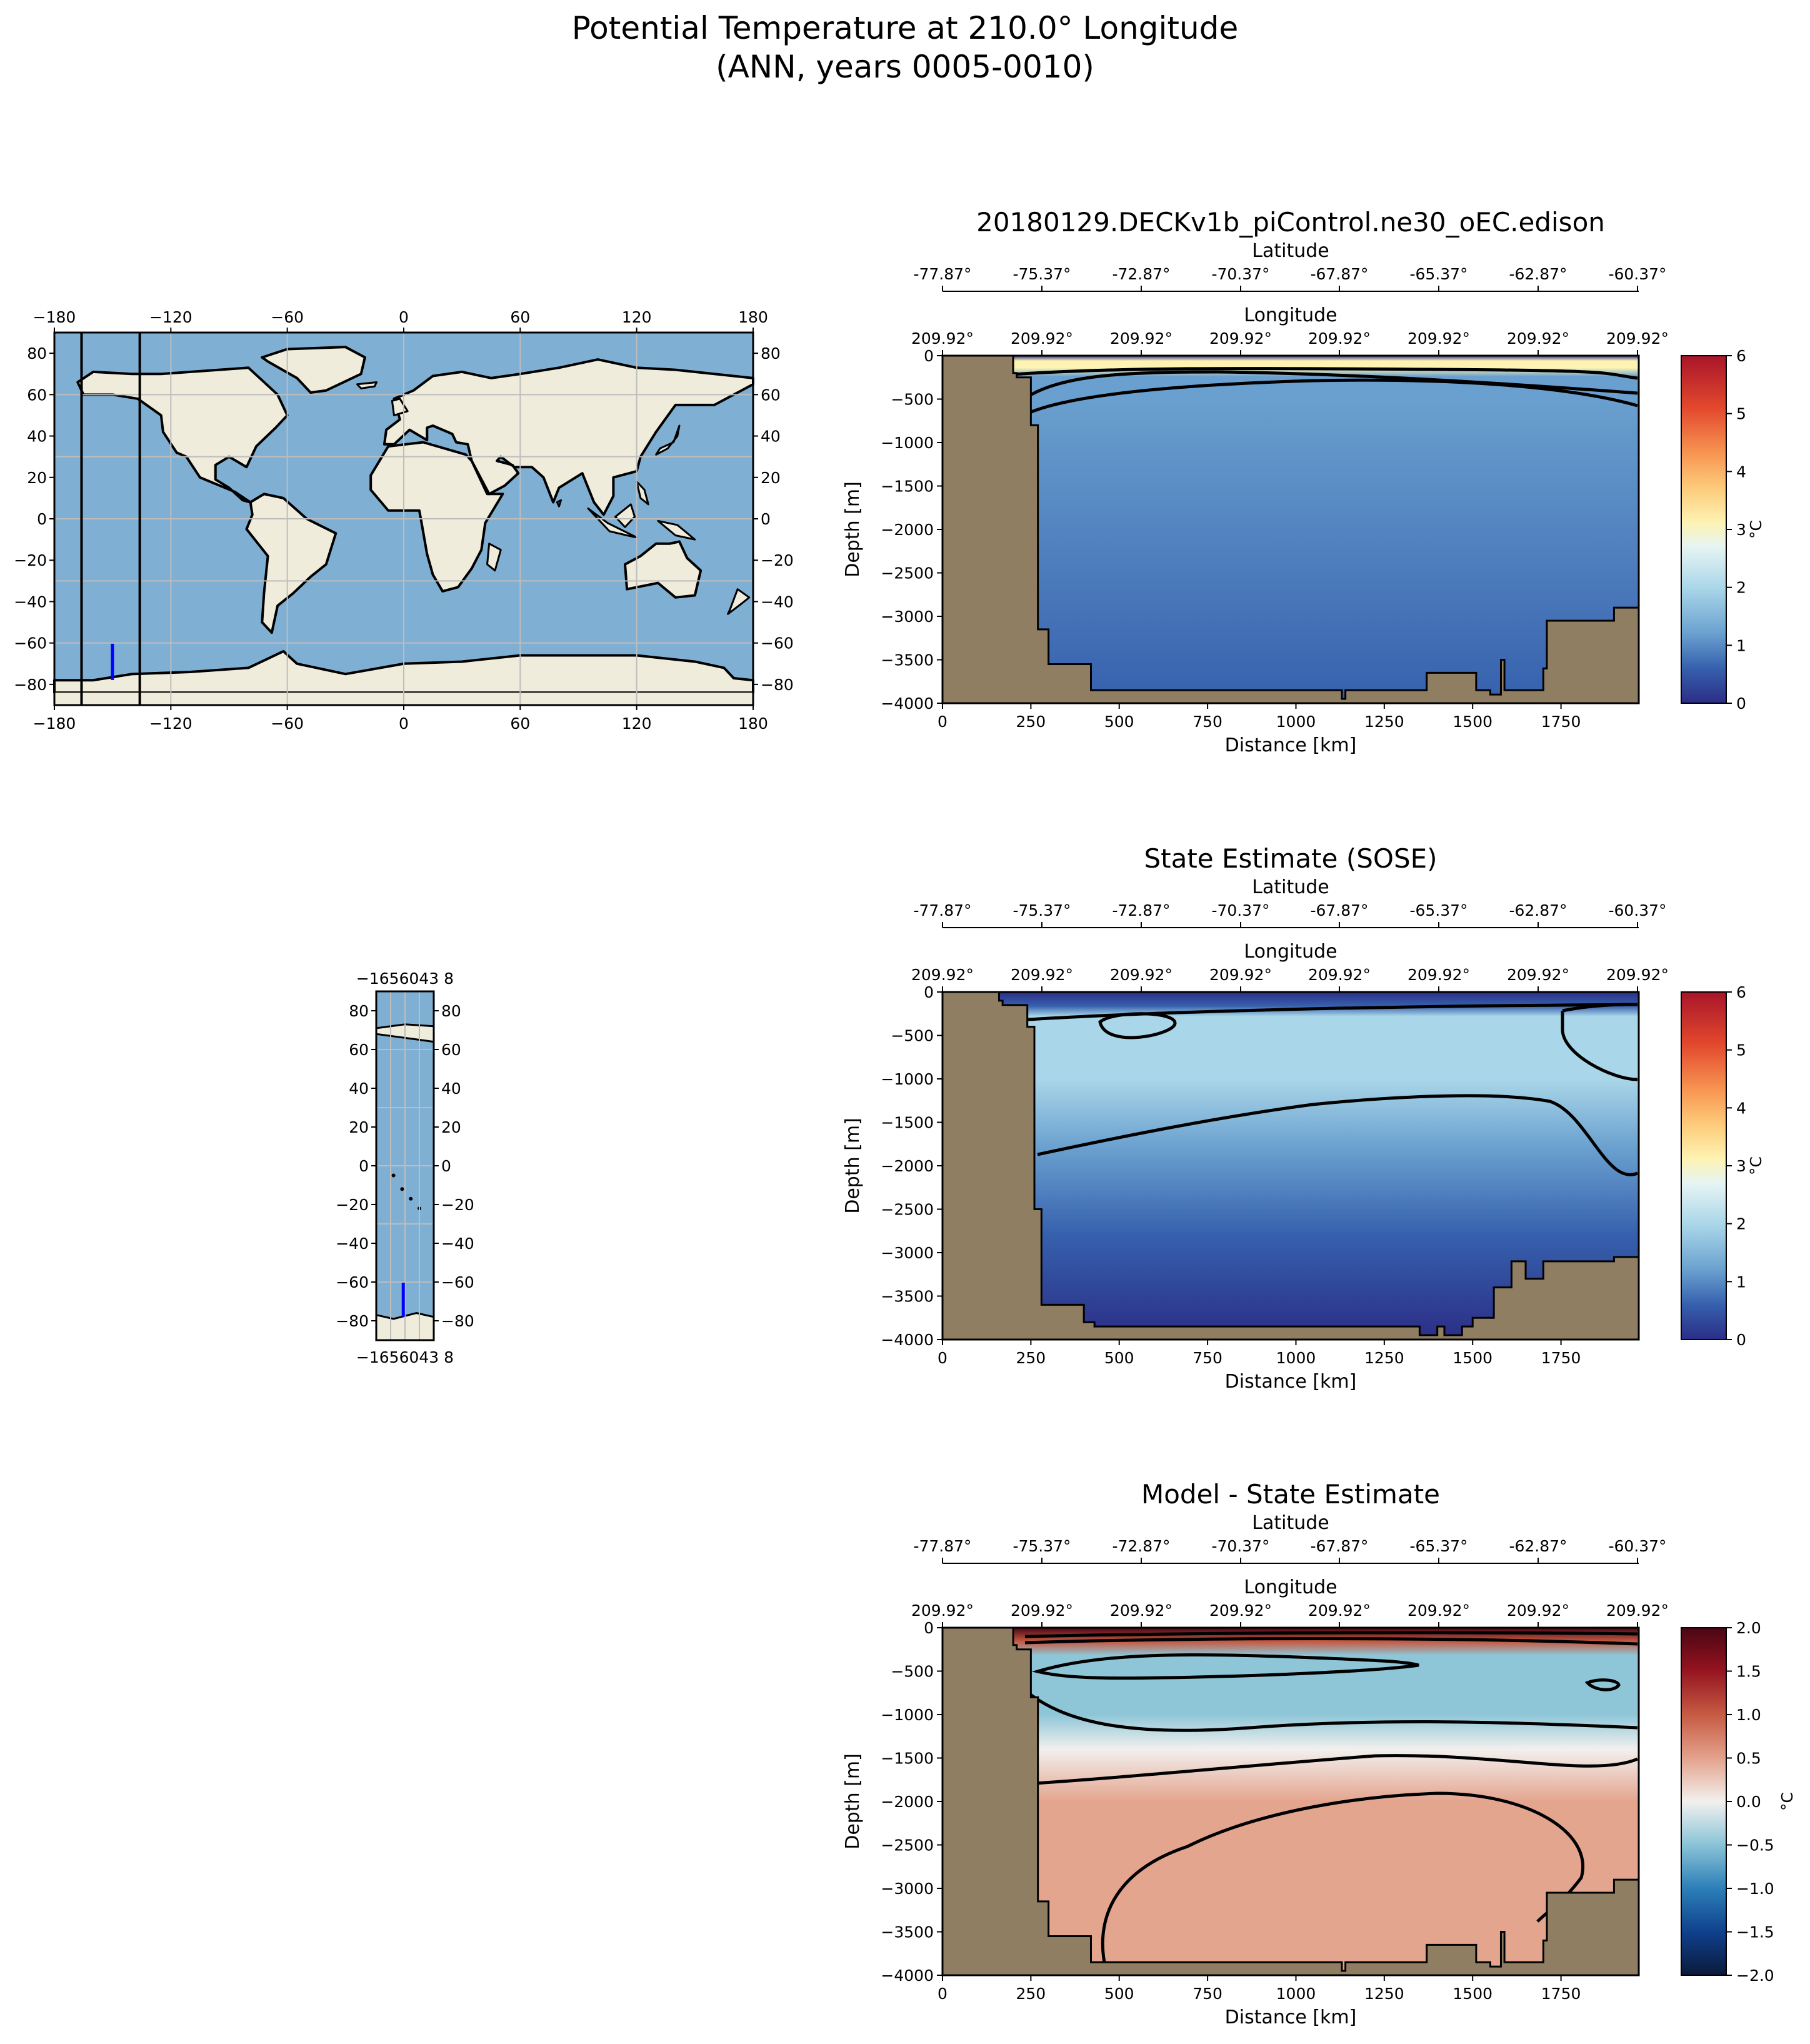 Image resolution: width=1810 pixels, height=2044 pixels. I want to click on inset-y-tick-label-left: 0, so click(364, 1166).